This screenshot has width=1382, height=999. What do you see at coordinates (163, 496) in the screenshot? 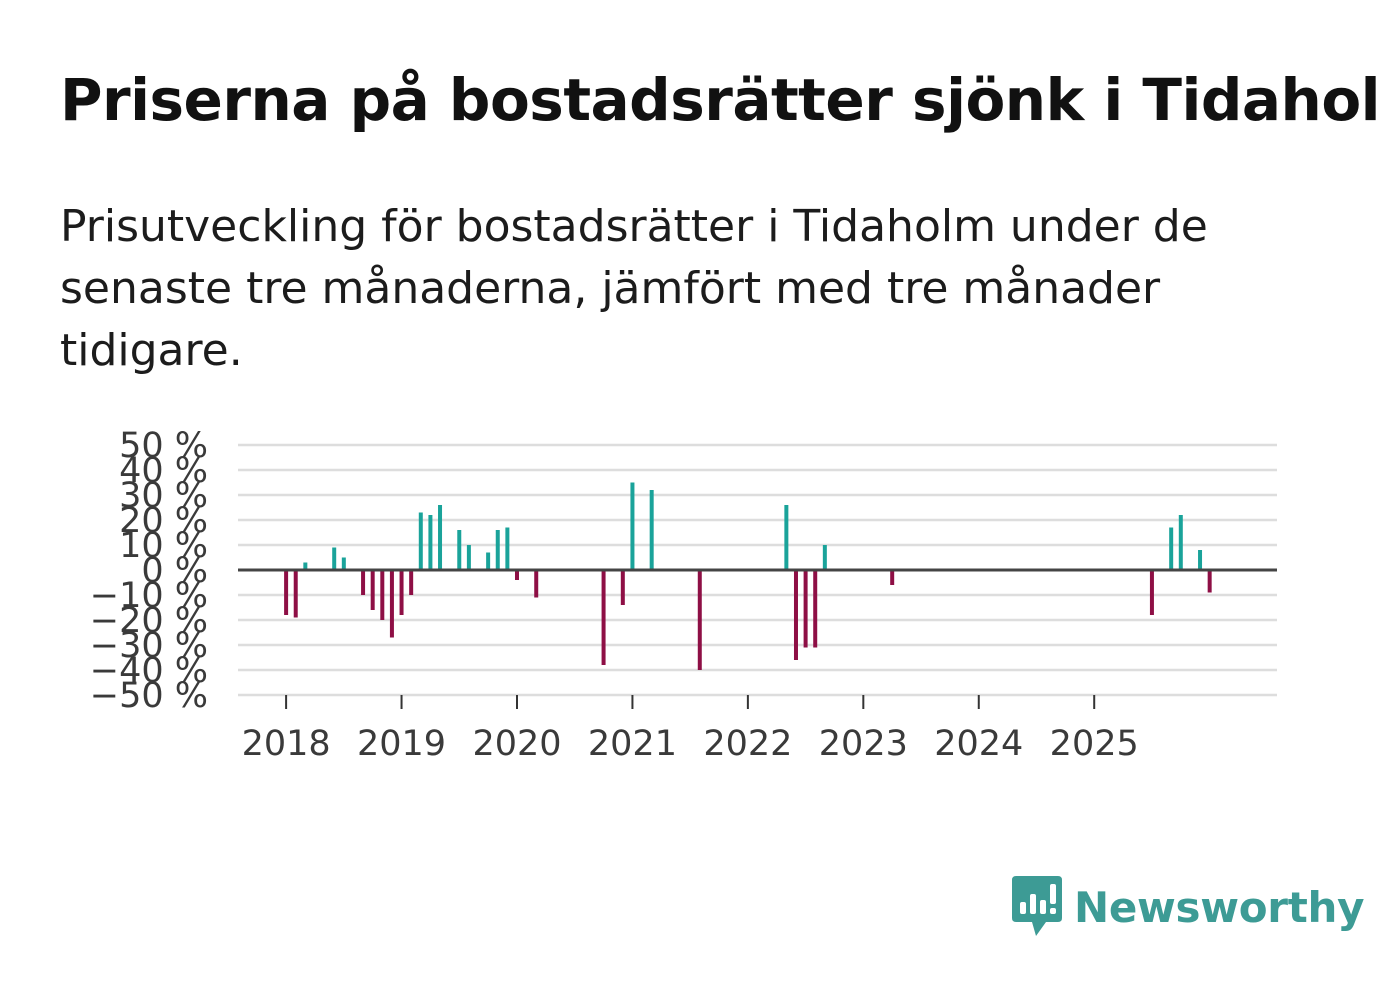
I see `y-tick-label: 30 %` at bounding box center [163, 496].